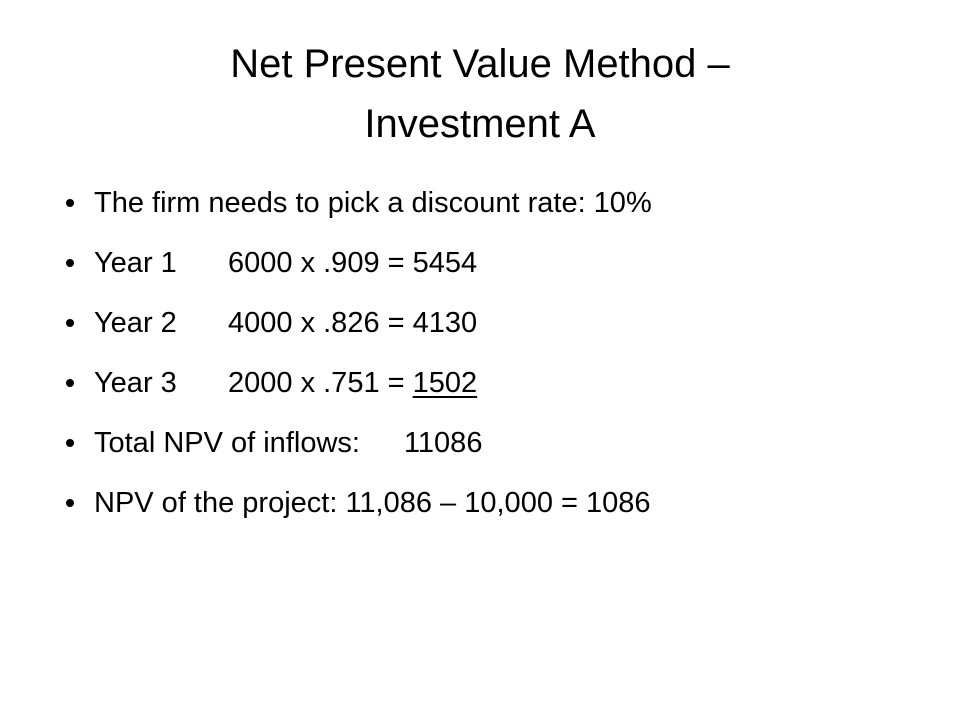 This screenshot has width=960, height=720. I want to click on calculation: 2000 x .751 =, so click(316, 383).